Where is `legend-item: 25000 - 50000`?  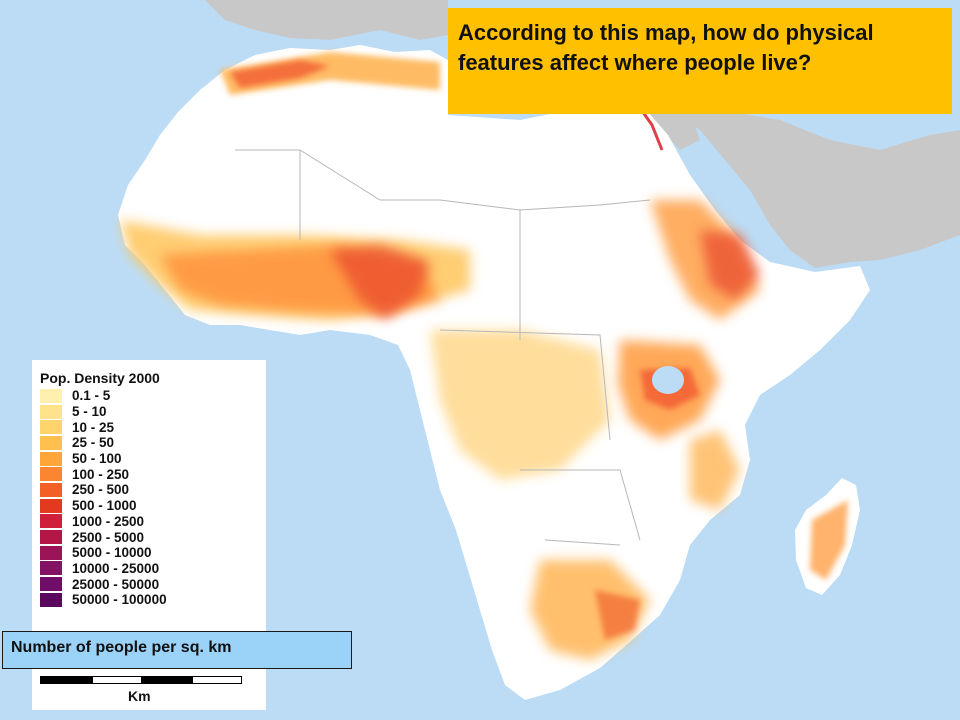
legend-item: 25000 - 50000 is located at coordinates (153, 584).